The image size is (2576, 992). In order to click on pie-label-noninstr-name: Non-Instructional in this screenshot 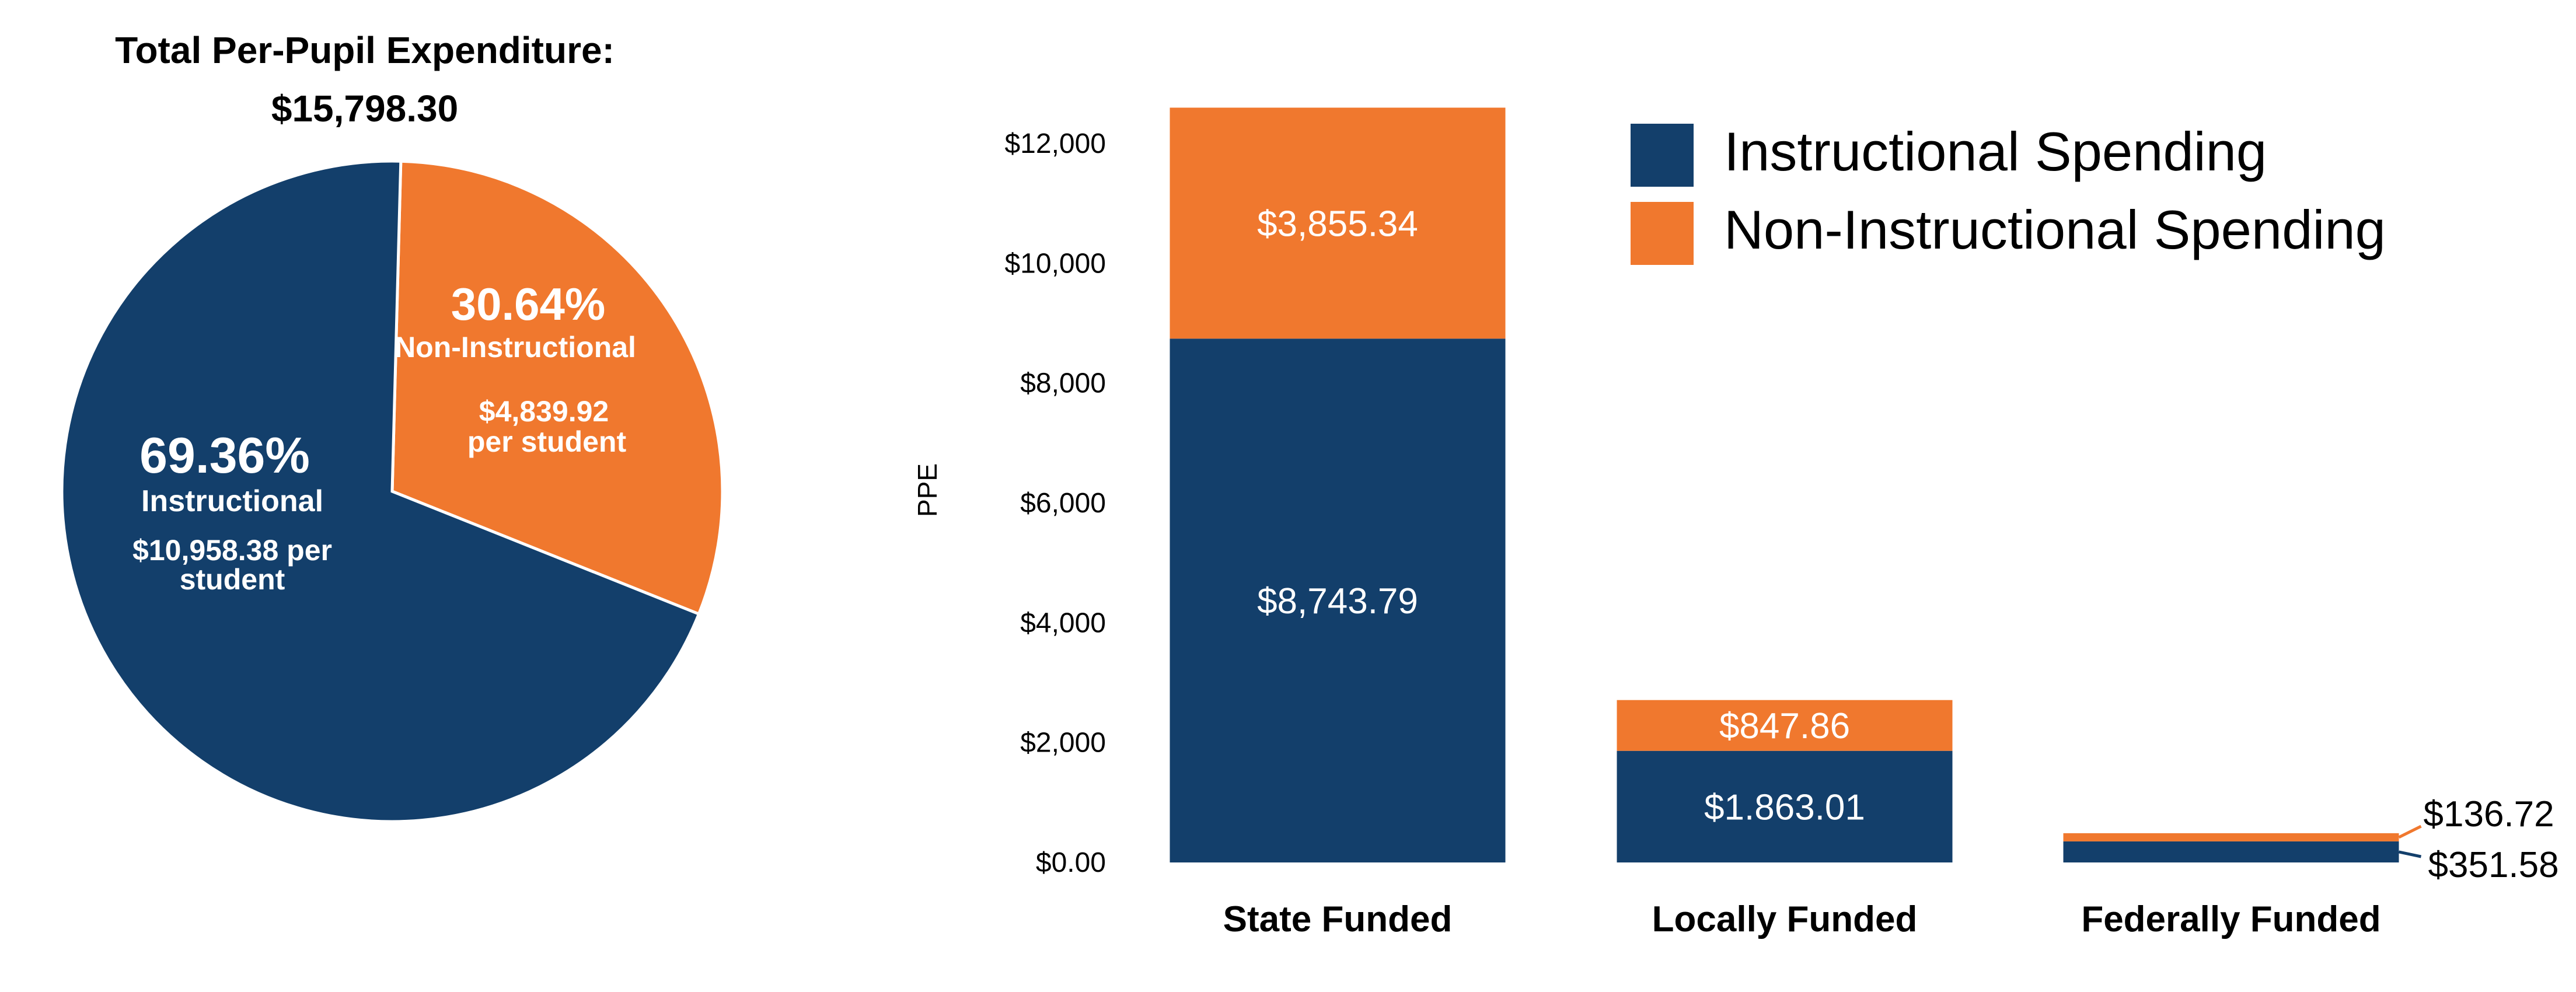, I will do `click(515, 347)`.